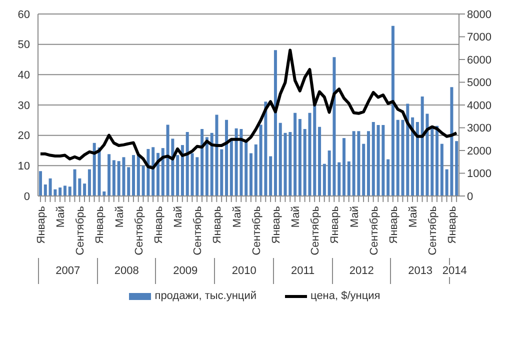 This screenshot has width=509, height=347. I want to click on text: 2009, so click(185, 271).